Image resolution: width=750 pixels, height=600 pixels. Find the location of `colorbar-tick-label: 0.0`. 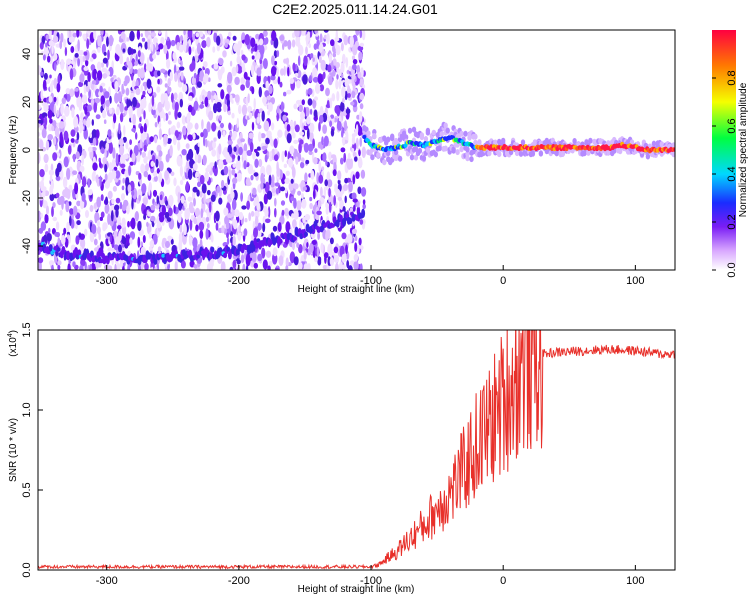

colorbar-tick-label: 0.0 is located at coordinates (732, 269).